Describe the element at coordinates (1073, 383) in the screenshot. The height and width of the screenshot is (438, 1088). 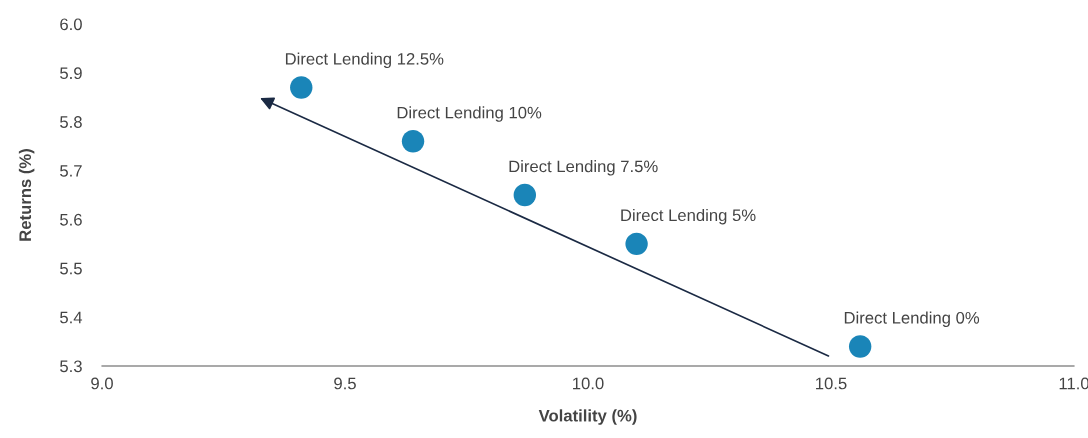
I see `x-tick-label: 11.0` at that location.